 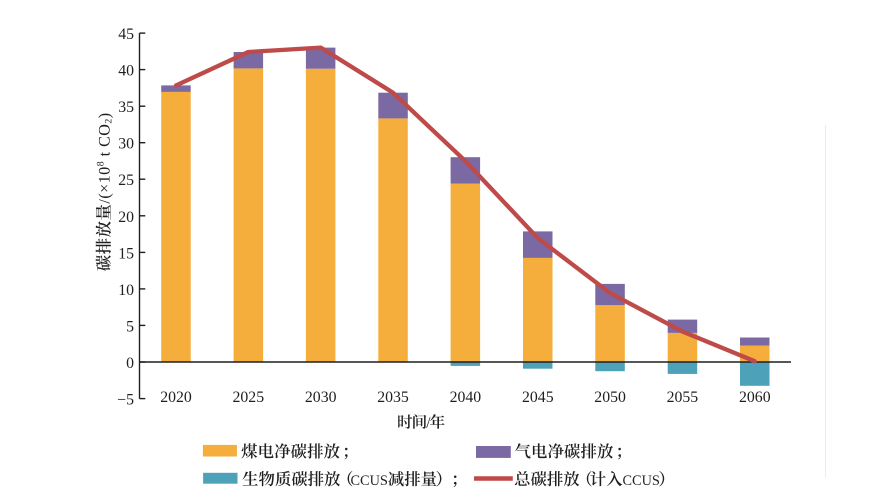 What do you see at coordinates (126, 34) in the screenshot?
I see `svg-text: 45` at bounding box center [126, 34].